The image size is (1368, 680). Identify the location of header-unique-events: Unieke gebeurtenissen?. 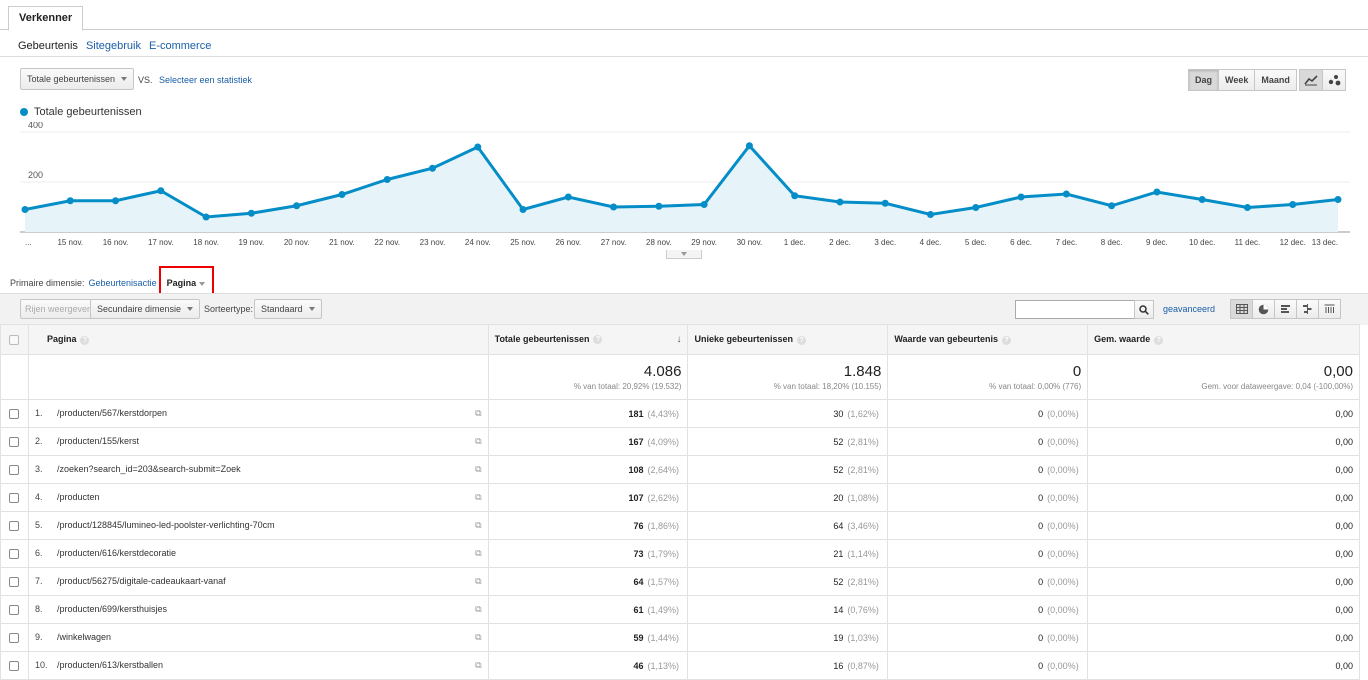
(788, 339).